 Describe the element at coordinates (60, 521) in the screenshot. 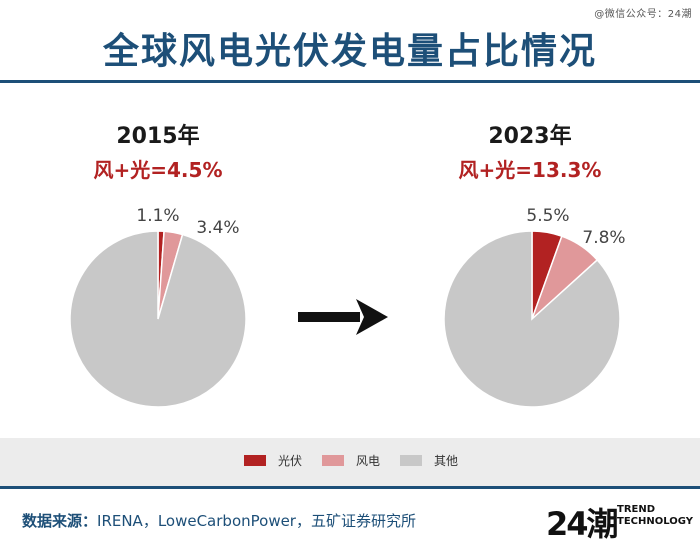

I see `source-label: 数据来源：` at that location.